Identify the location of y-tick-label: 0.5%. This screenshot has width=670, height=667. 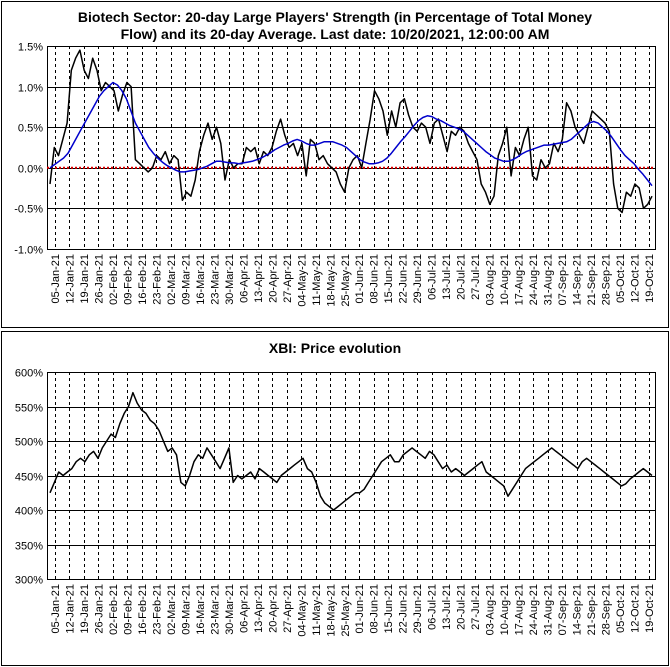
(30, 129).